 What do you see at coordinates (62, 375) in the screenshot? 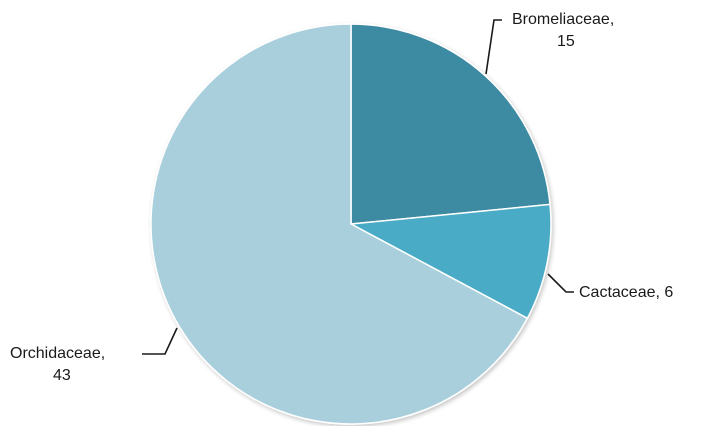
I see `data-label-line: 43` at bounding box center [62, 375].